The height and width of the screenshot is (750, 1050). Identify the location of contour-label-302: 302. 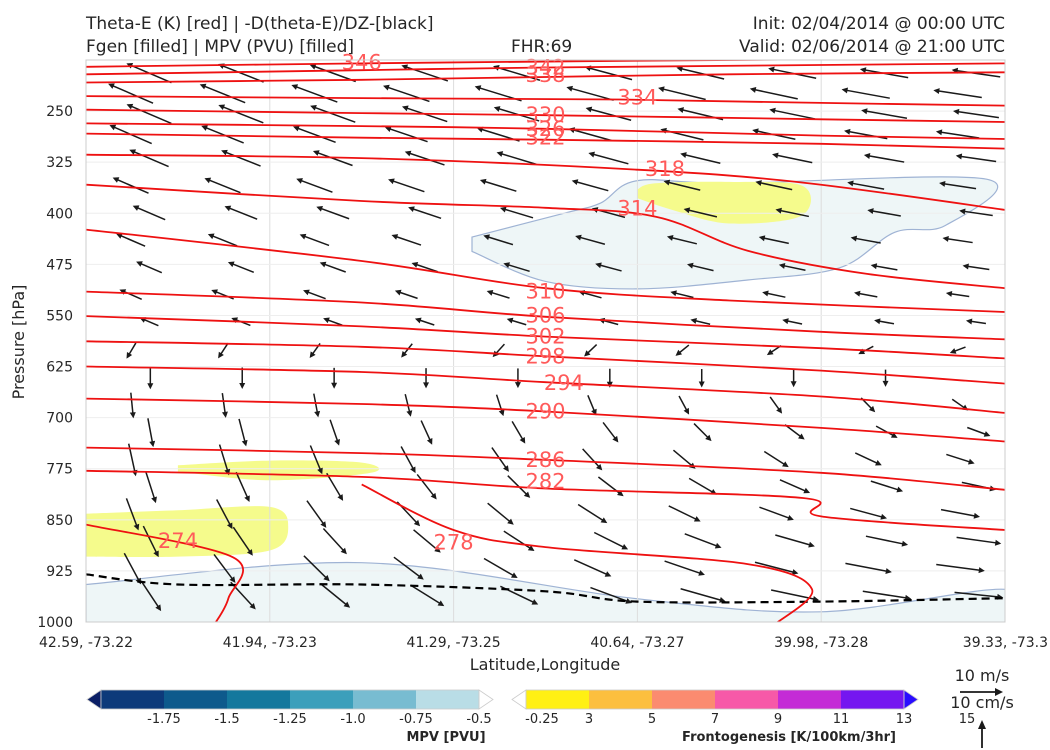
(545, 337).